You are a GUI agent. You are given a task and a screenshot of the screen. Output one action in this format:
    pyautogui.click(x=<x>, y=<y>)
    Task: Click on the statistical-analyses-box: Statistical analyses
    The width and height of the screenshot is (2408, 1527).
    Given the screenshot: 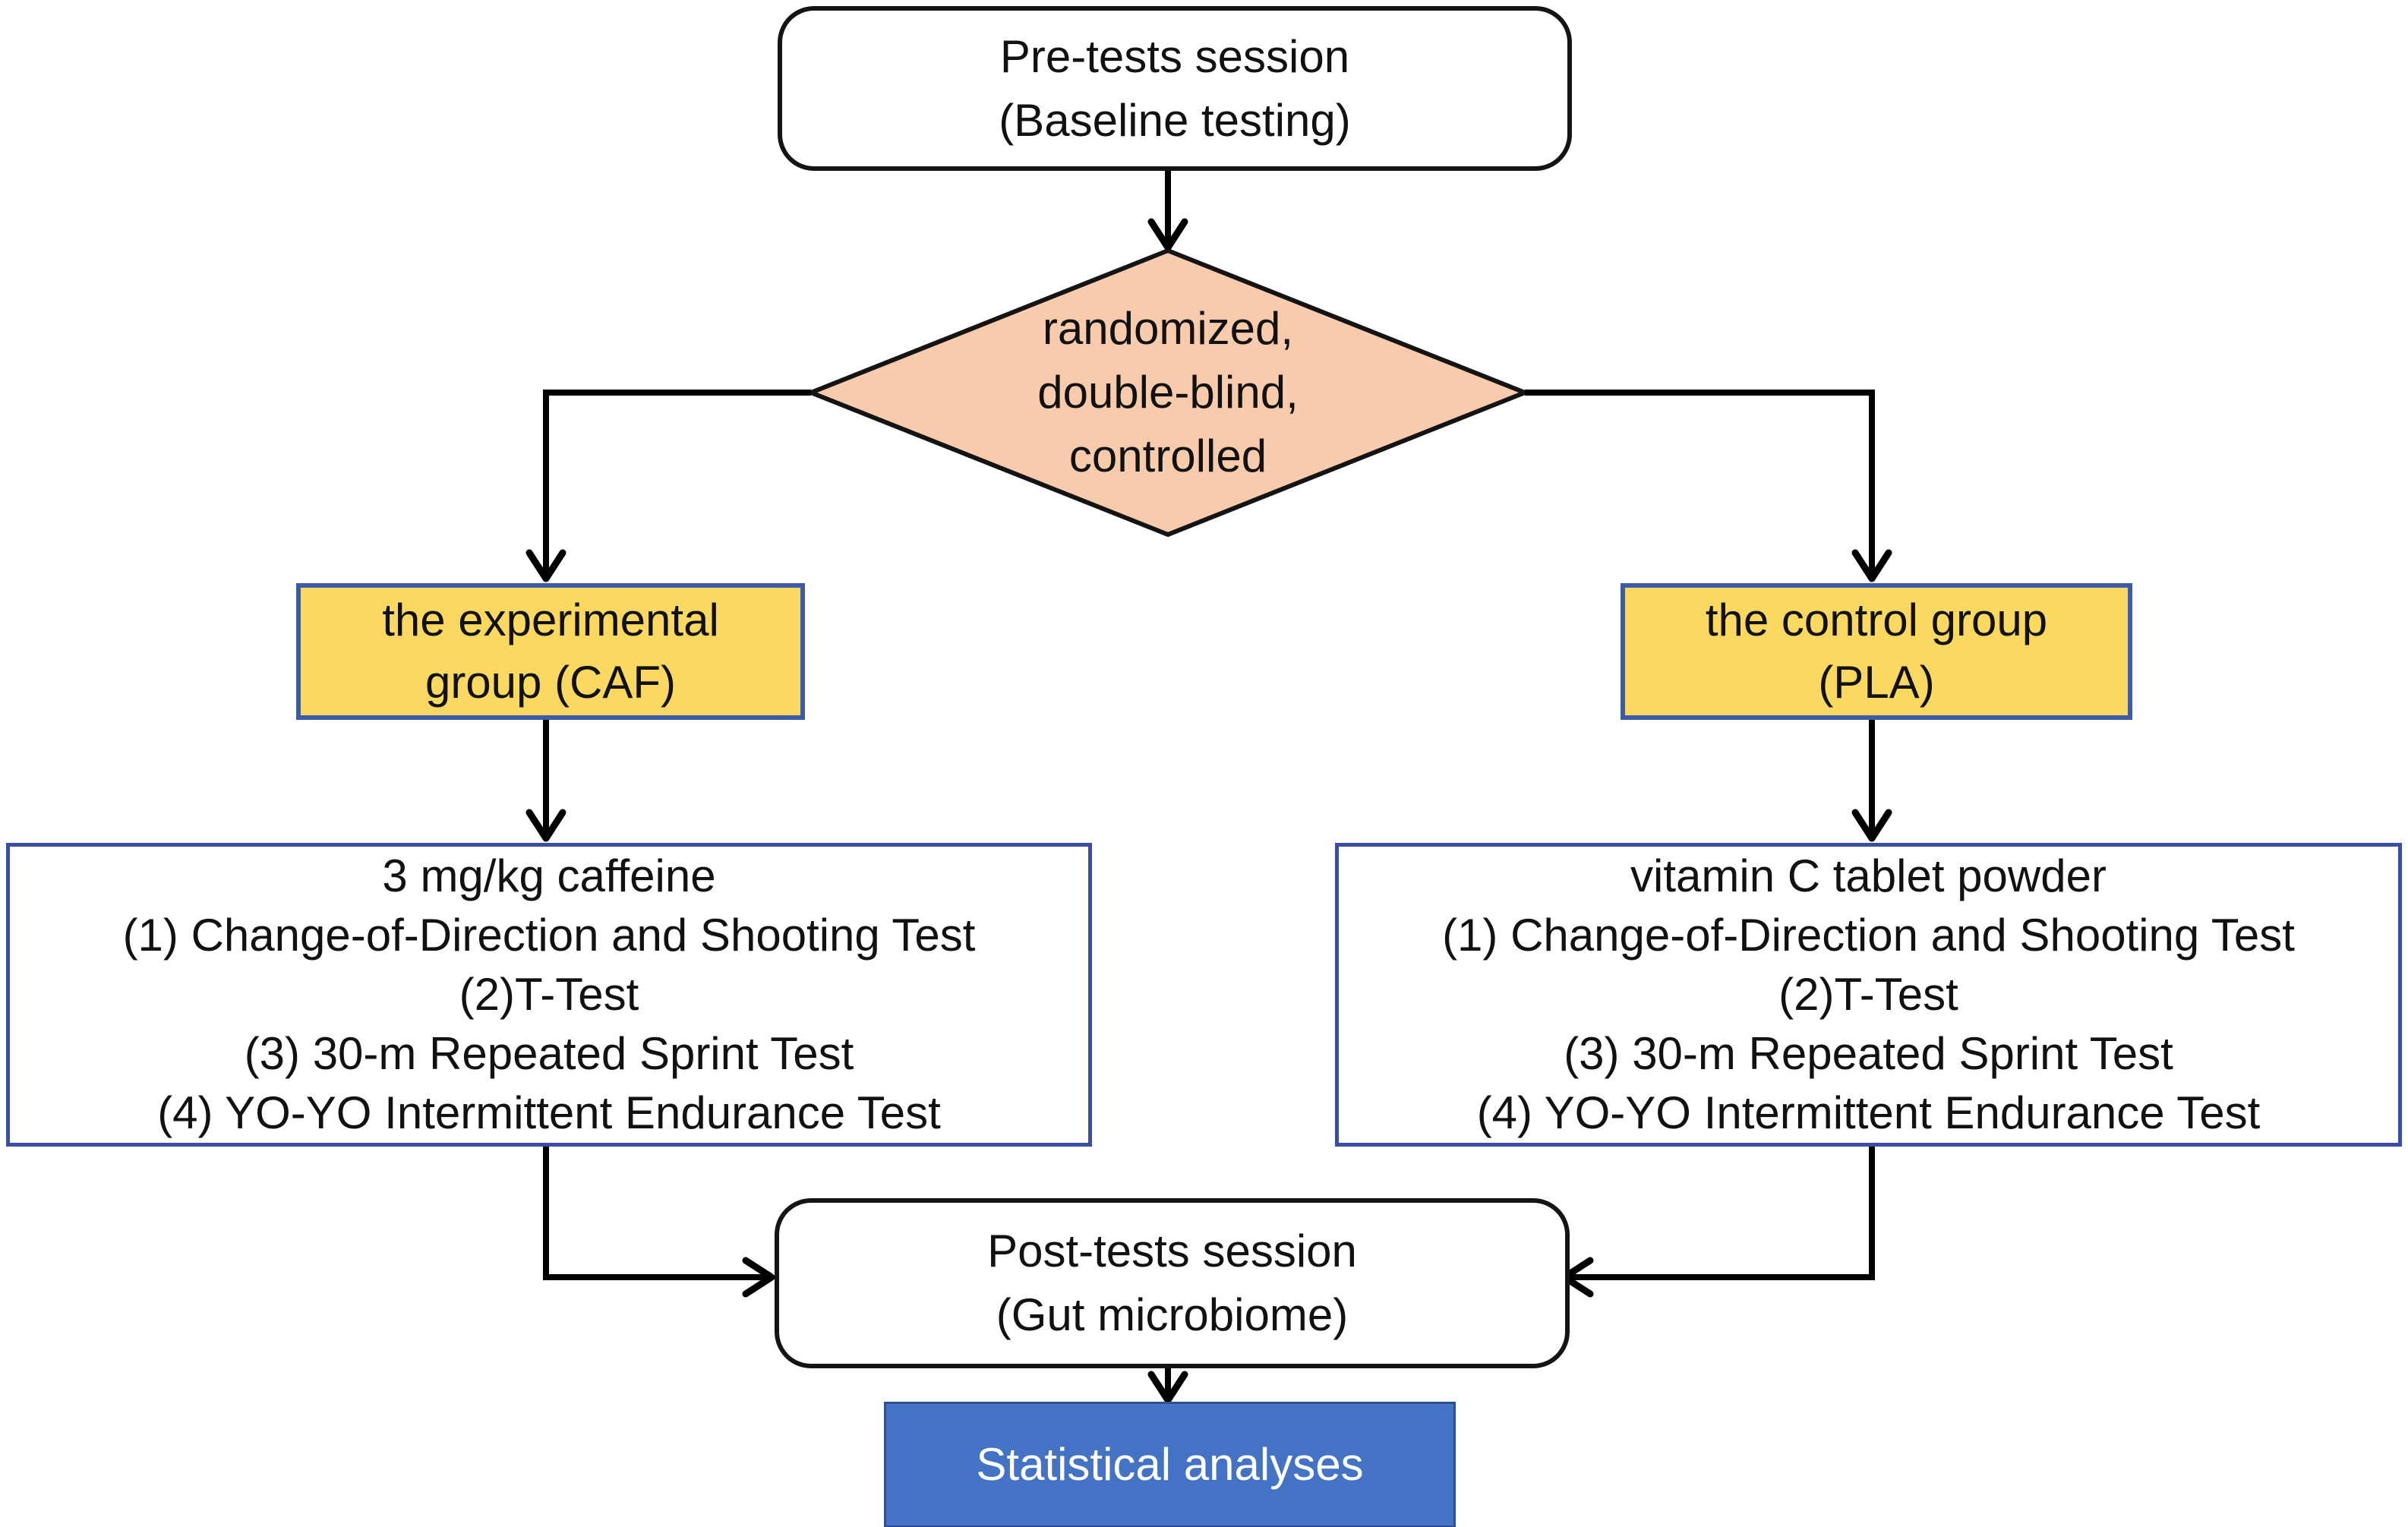 What is the action you would take?
    pyautogui.click(x=1170, y=1464)
    